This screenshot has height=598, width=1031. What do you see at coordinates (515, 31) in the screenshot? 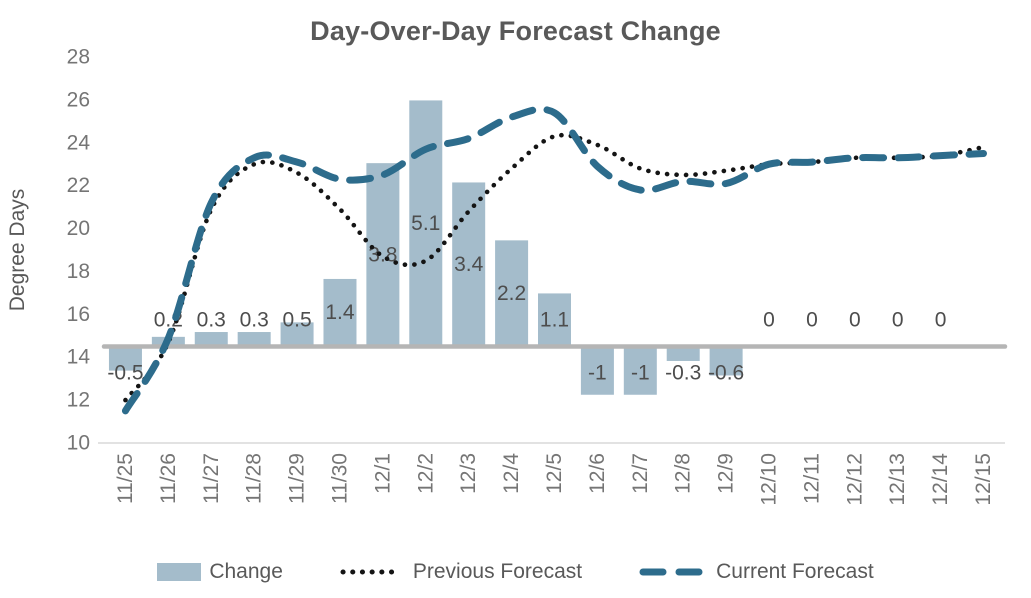
I see `chart-title: Day-Over-Day Forecast Change` at bounding box center [515, 31].